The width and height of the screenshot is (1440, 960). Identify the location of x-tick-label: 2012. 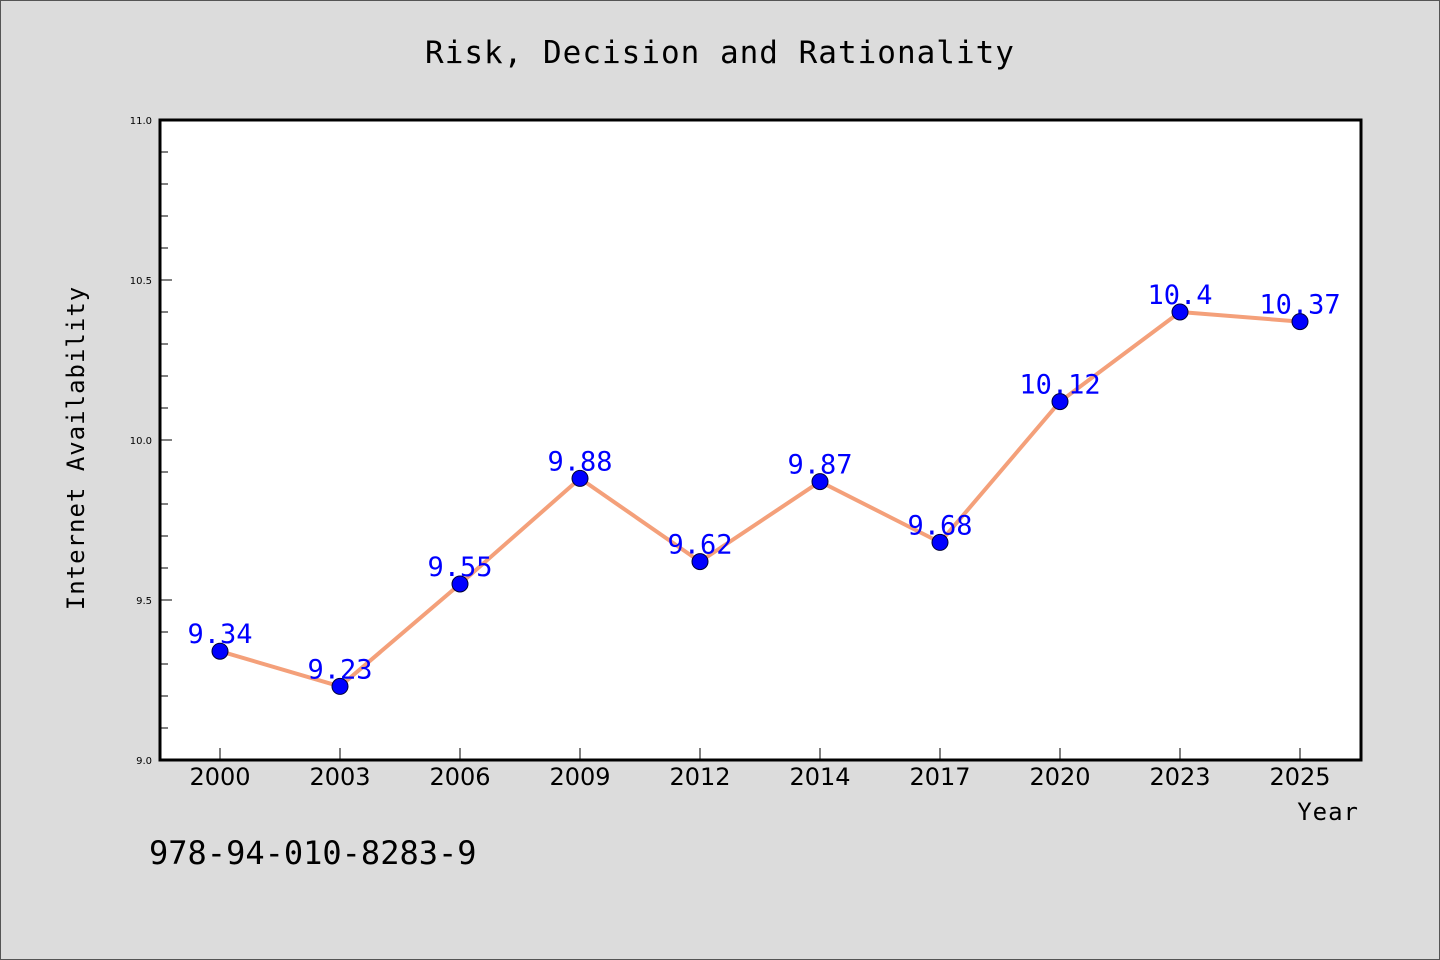
(699, 777).